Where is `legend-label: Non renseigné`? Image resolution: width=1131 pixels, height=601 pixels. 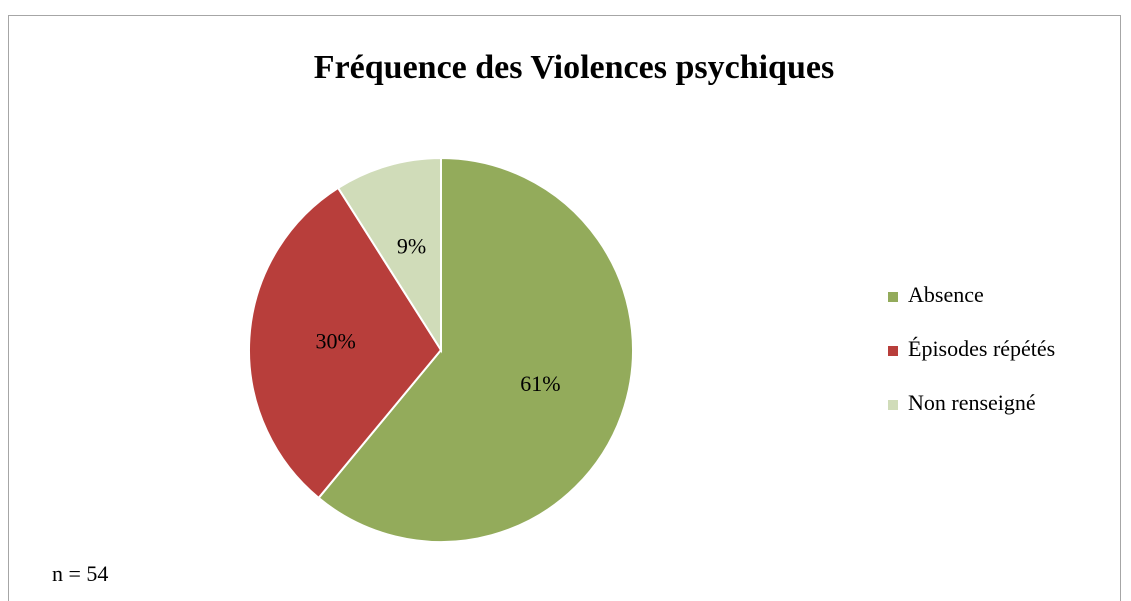
legend-label: Non renseigné is located at coordinates (972, 402).